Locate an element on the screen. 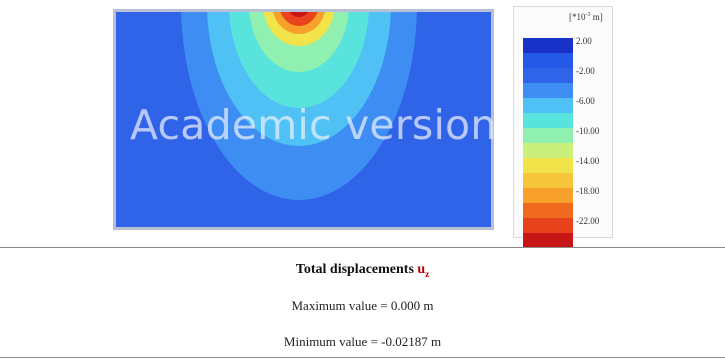 The height and width of the screenshot is (362, 725). legend-unit-label: [*10-3 m] is located at coordinates (586, 17).